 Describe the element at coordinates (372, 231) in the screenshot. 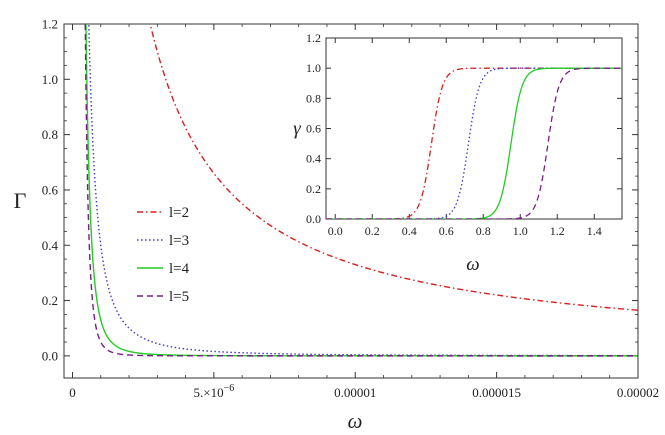

I see `inset-x-tick-label: 0.2` at that location.